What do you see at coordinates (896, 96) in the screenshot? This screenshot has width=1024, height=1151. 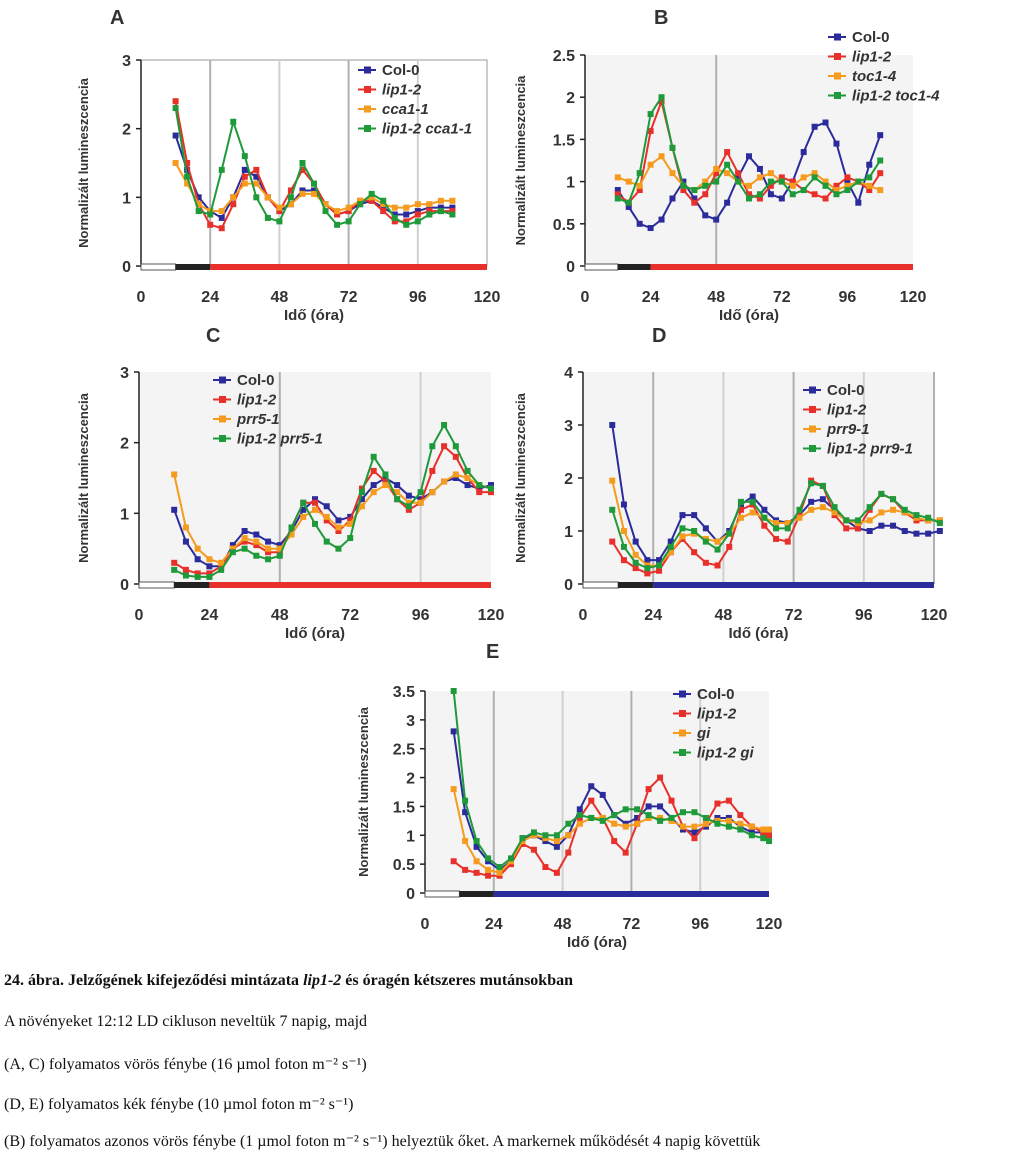 I see `legend-entry: lip1-2 toc1-4` at bounding box center [896, 96].